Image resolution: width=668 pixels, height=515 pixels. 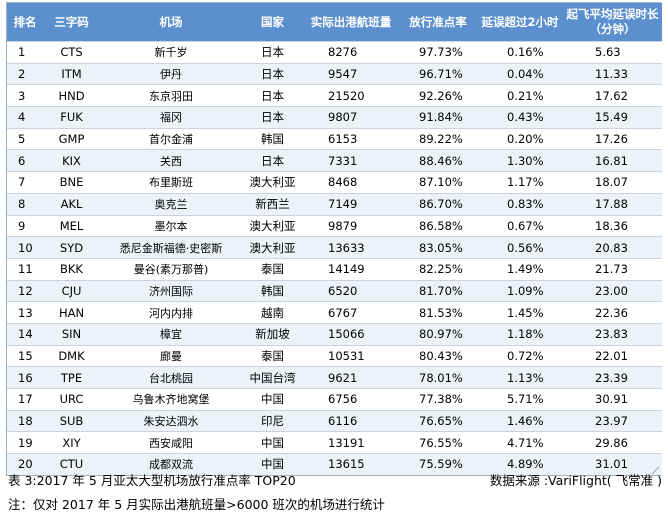 What do you see at coordinates (171, 377) in the screenshot?
I see `cell-airport: 台北桃园` at bounding box center [171, 377].